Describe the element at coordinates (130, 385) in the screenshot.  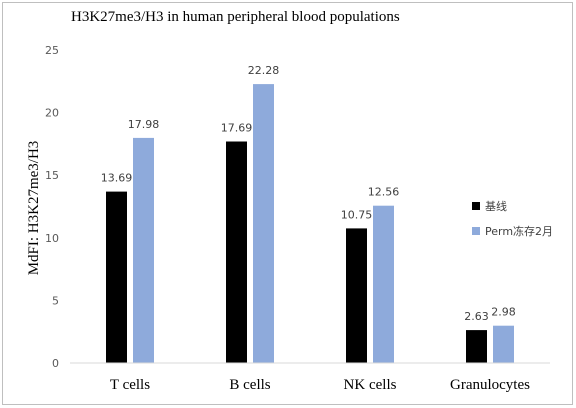
I see `x-tick-label: T cells` at that location.